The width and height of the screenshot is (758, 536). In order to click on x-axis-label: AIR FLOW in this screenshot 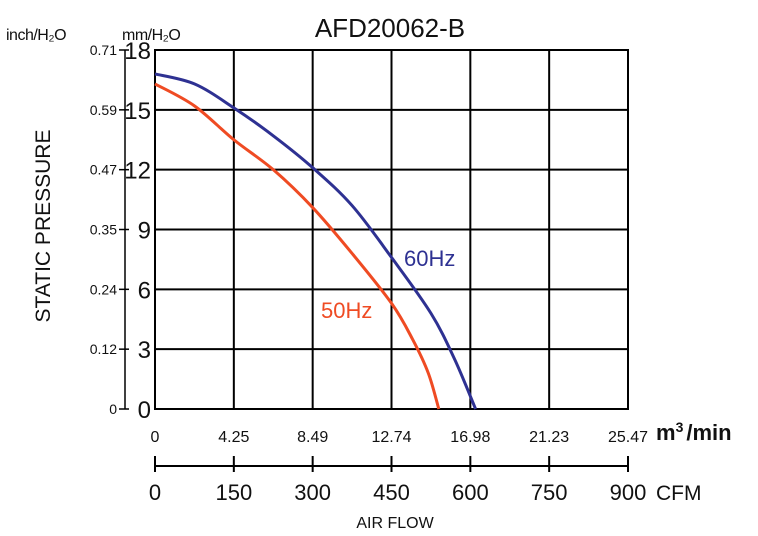, I will do `click(395, 523)`.